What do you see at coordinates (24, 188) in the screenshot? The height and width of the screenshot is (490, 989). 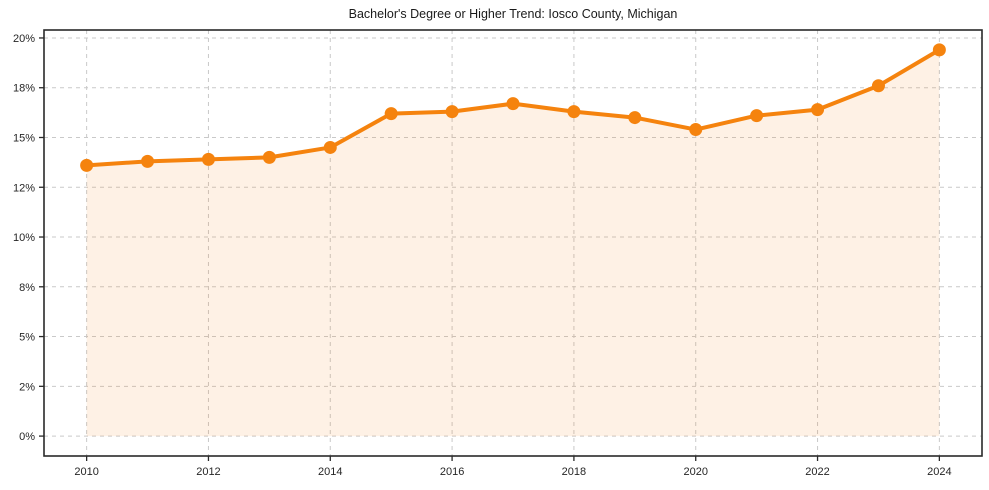 I see `y-tick-label: 12%` at bounding box center [24, 188].